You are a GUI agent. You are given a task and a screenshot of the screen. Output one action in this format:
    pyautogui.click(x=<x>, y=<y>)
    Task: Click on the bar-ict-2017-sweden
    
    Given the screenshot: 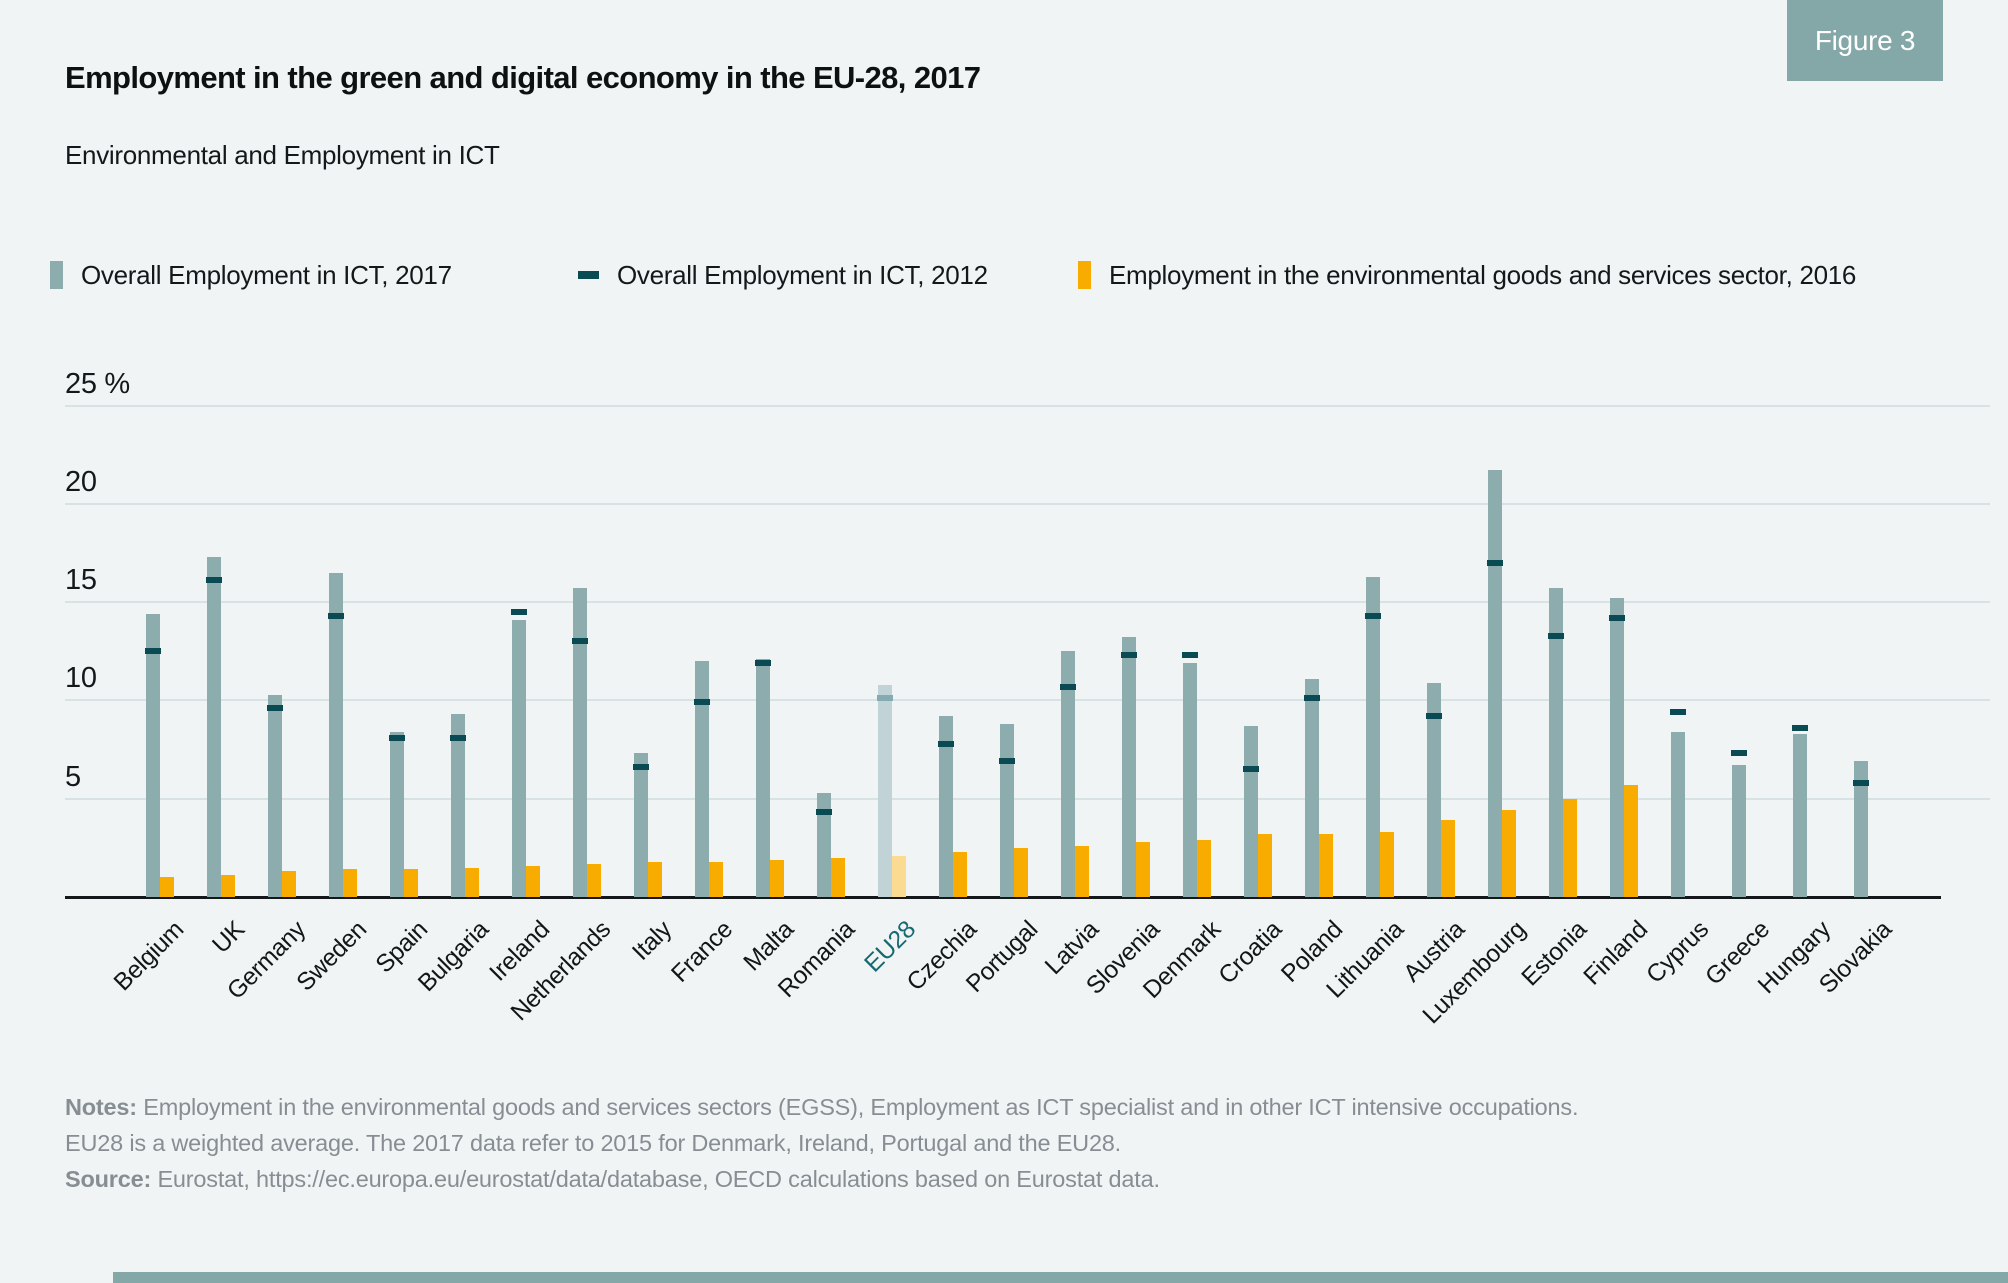 What is the action you would take?
    pyautogui.click(x=336, y=734)
    